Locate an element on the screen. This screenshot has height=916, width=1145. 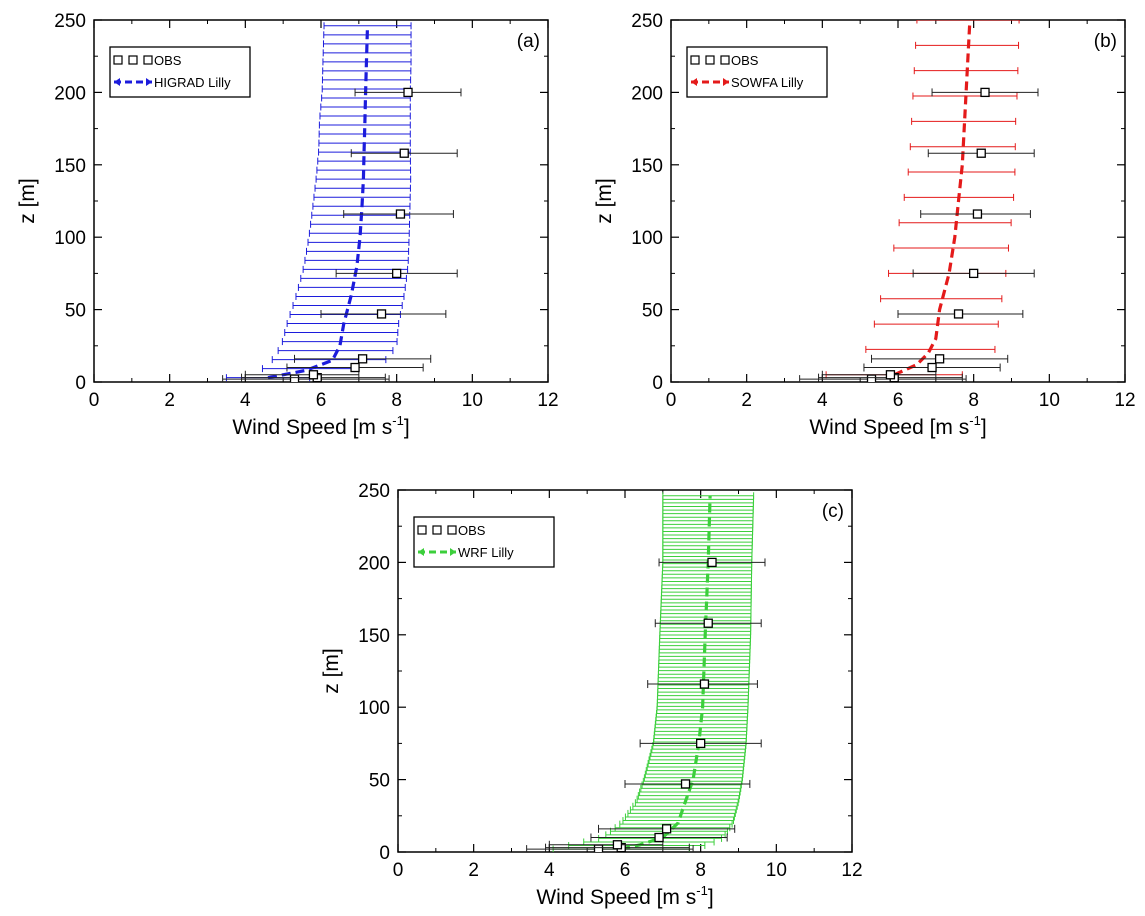
legend-model-arrow-right is located at coordinates (453, 552).